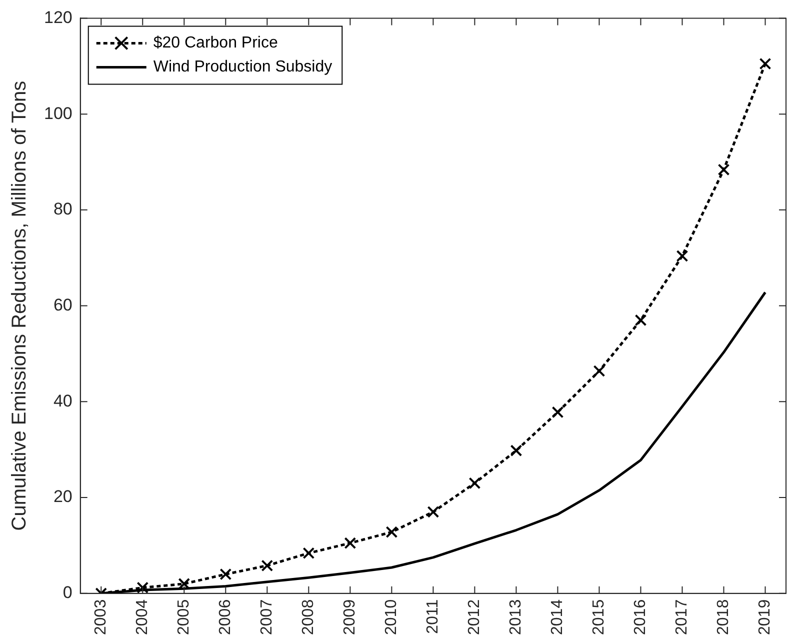 The image size is (795, 641). What do you see at coordinates (242, 67) in the screenshot?
I see `legend-label: Wind Production Subsidy` at bounding box center [242, 67].